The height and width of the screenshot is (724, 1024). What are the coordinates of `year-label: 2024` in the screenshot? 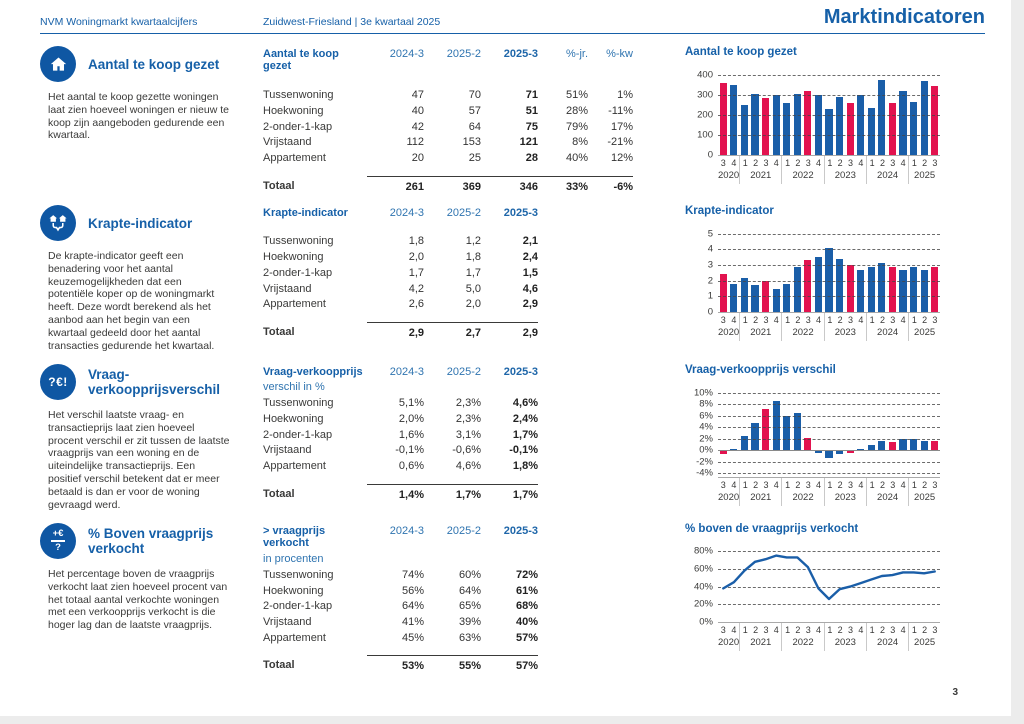 It's located at (888, 332).